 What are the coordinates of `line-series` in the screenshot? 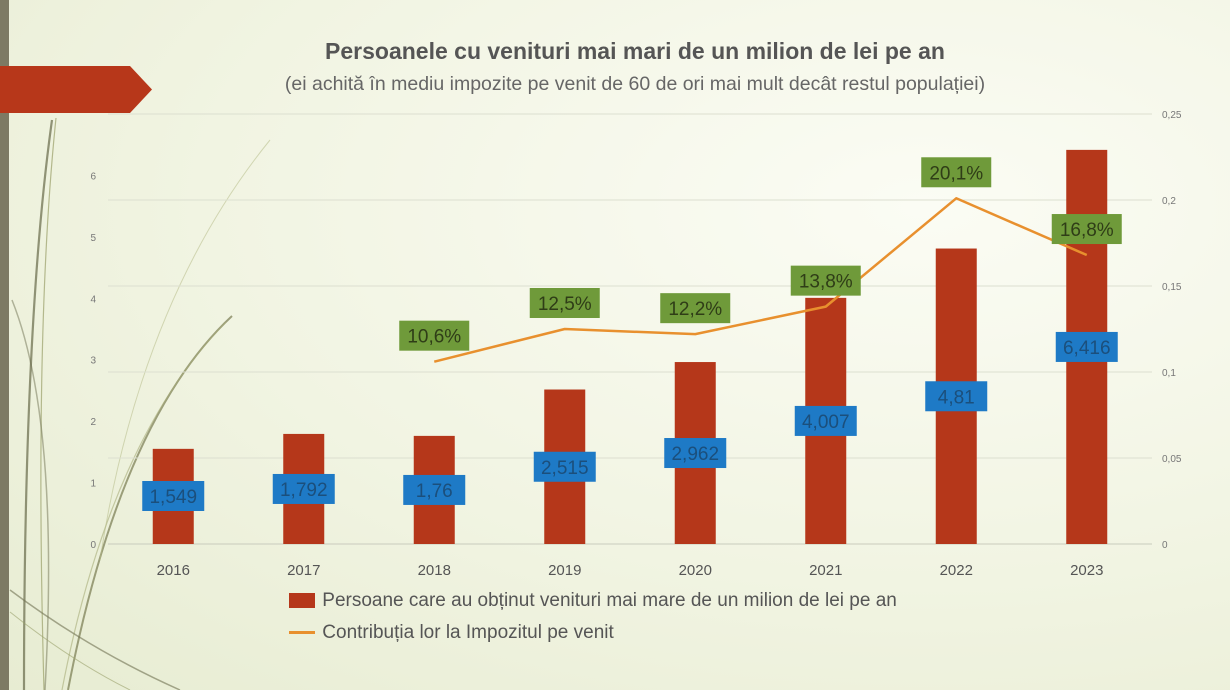 It's located at (760, 280).